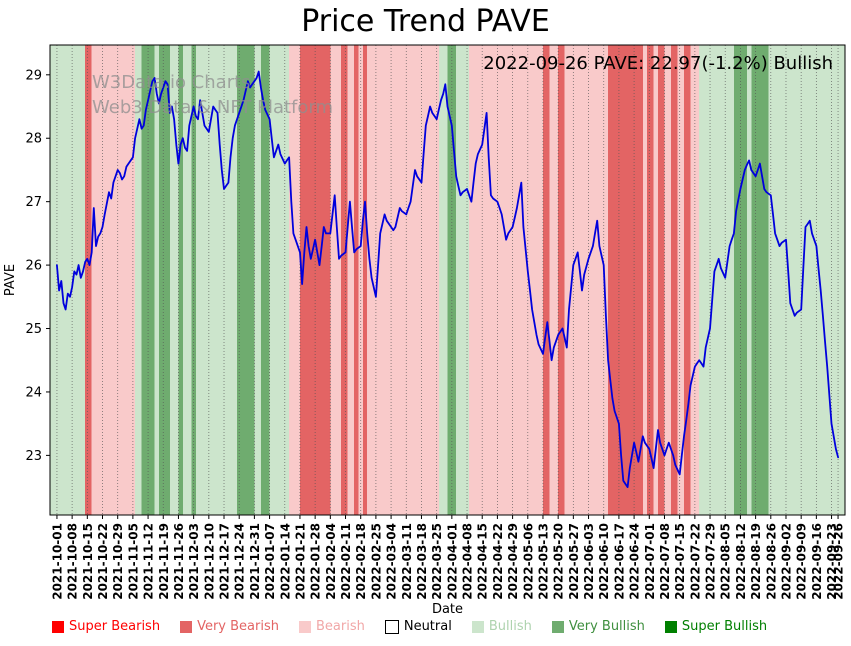 The height and width of the screenshot is (646, 851). What do you see at coordinates (574, 561) in the screenshot?
I see `x-tick-label: 2022-05-27` at bounding box center [574, 561].